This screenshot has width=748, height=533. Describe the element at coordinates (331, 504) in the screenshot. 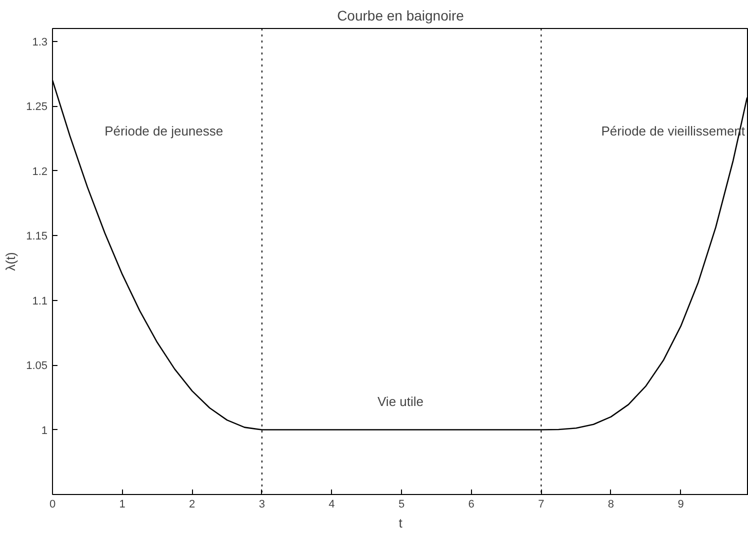

I see `x-tick-label: 4` at that location.